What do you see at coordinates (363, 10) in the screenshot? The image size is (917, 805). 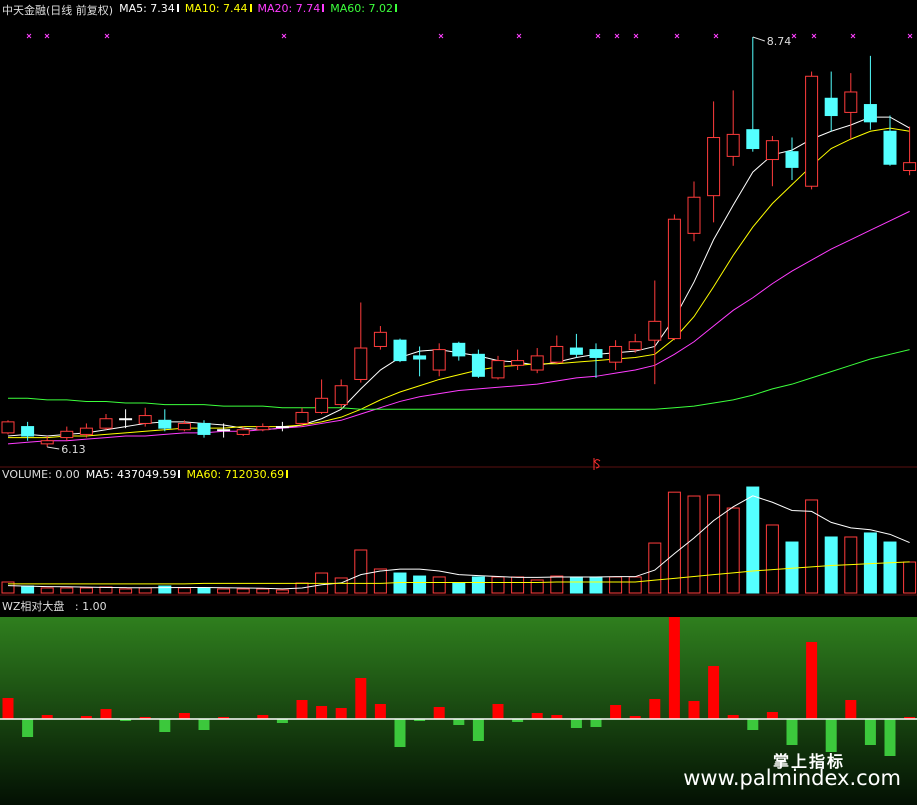 I see `legend-entry: MA60: 7.02` at bounding box center [363, 10].